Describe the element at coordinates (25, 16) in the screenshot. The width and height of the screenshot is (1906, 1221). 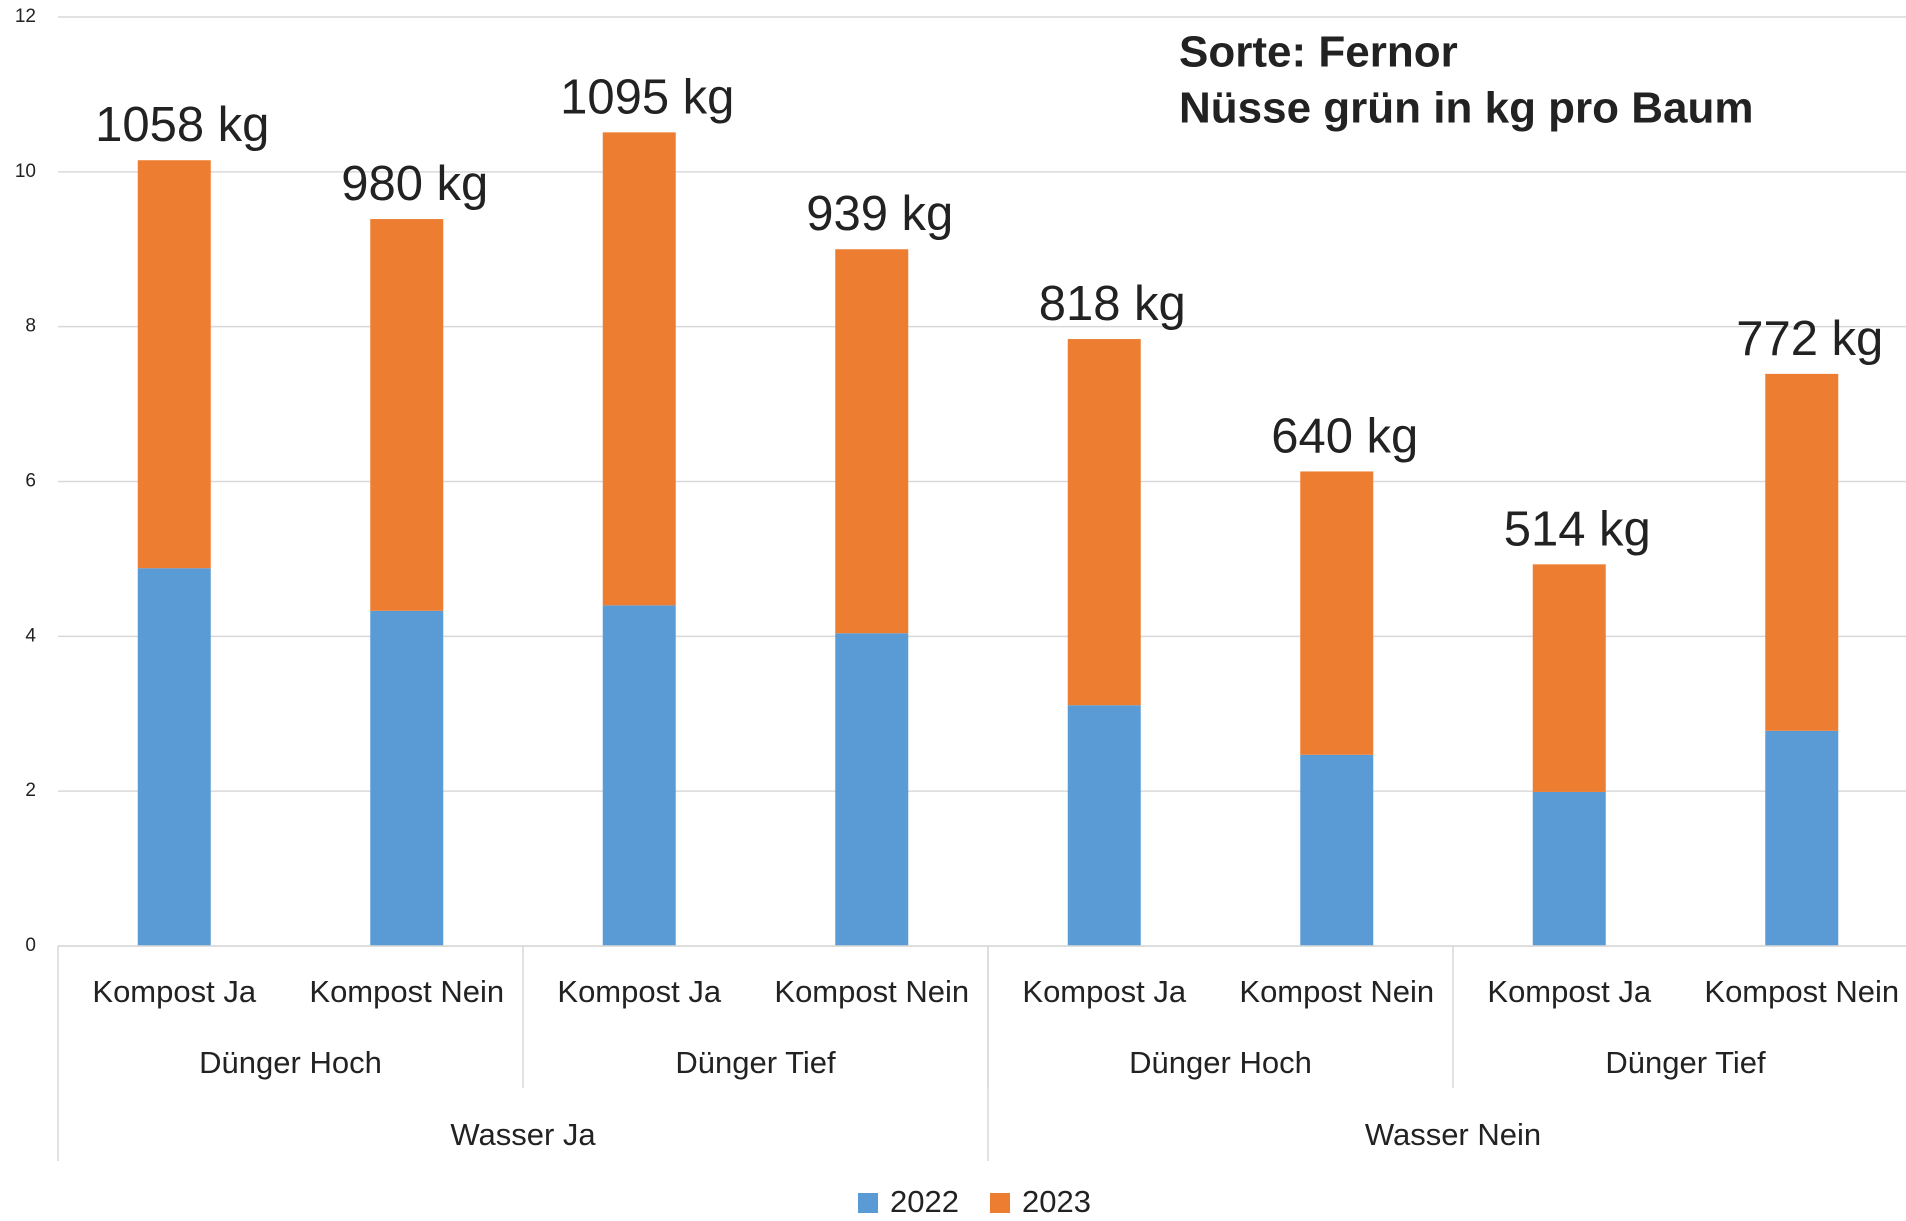
I see `y-tick-label: 12` at that location.